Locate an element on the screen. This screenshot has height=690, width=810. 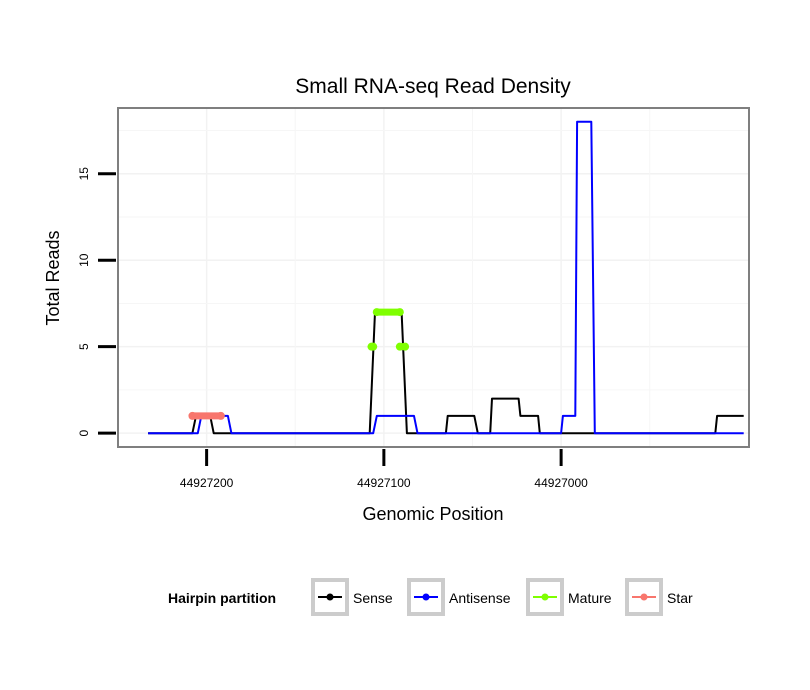
chart-title: Small RNA-seq Read Density is located at coordinates (433, 86).